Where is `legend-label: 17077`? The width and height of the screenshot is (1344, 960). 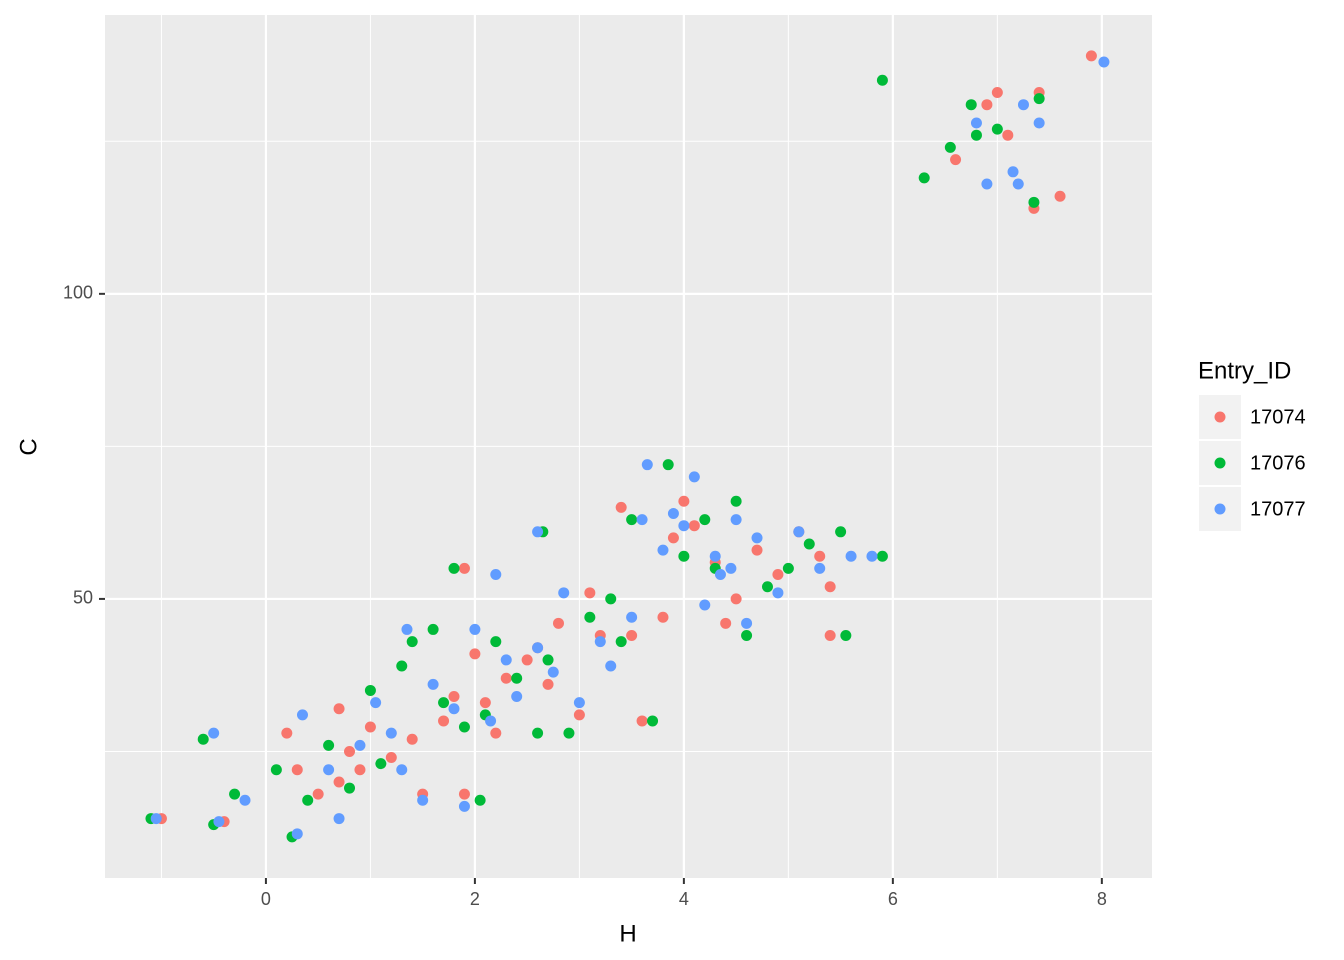
legend-label: 17077 is located at coordinates (1278, 509).